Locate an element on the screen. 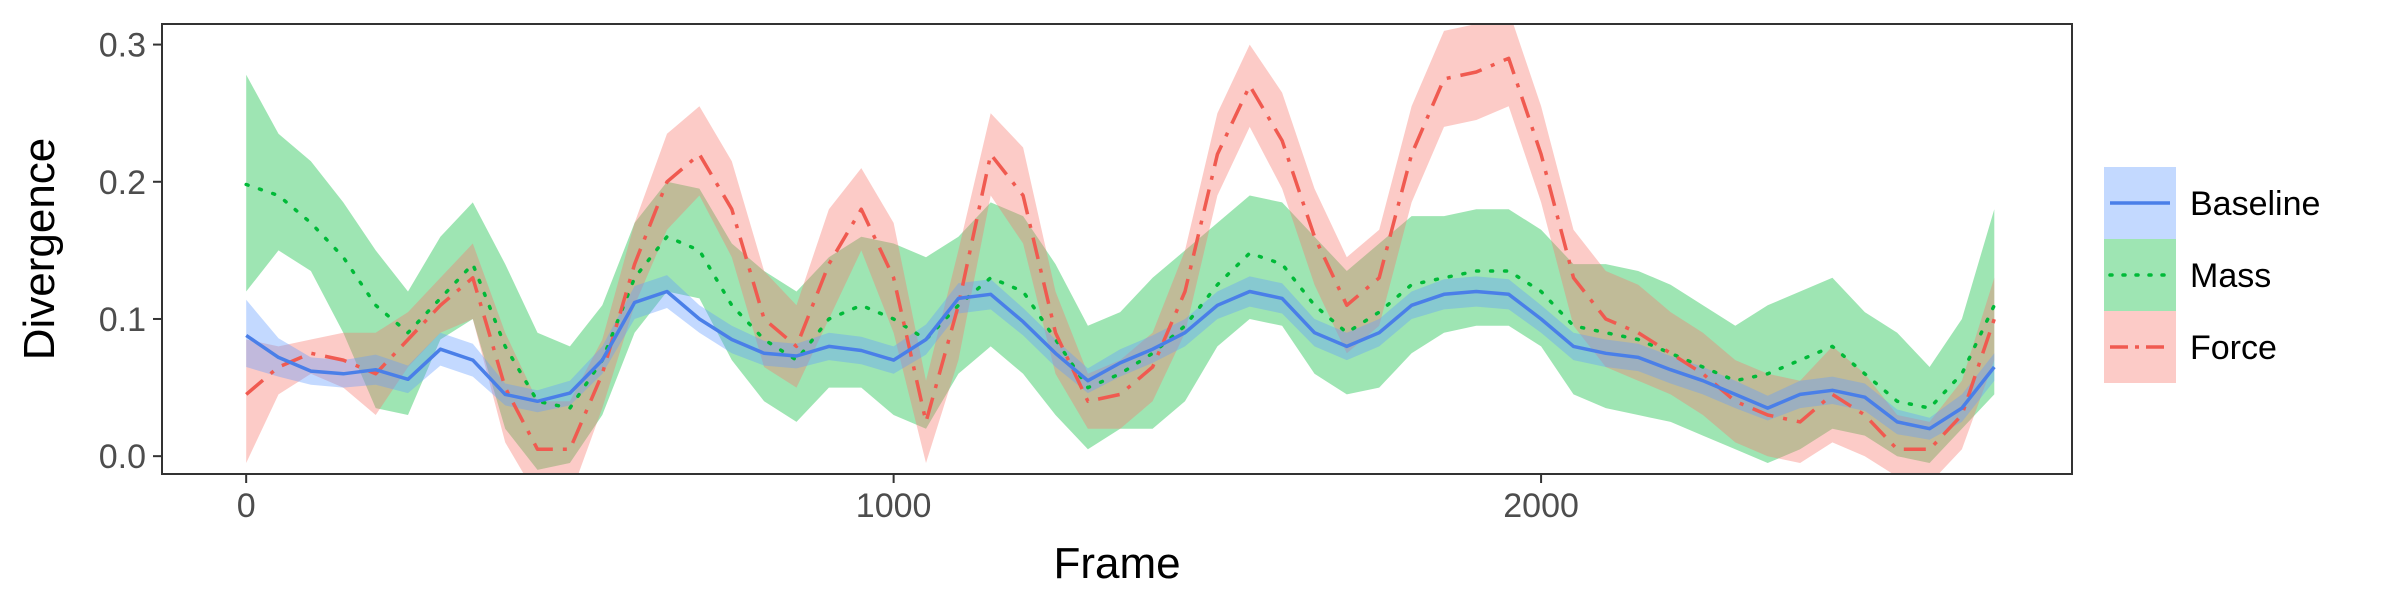 Image resolution: width=2400 pixels, height=600 pixels. legend: Baseline Mass Force is located at coordinates (2212, 275).